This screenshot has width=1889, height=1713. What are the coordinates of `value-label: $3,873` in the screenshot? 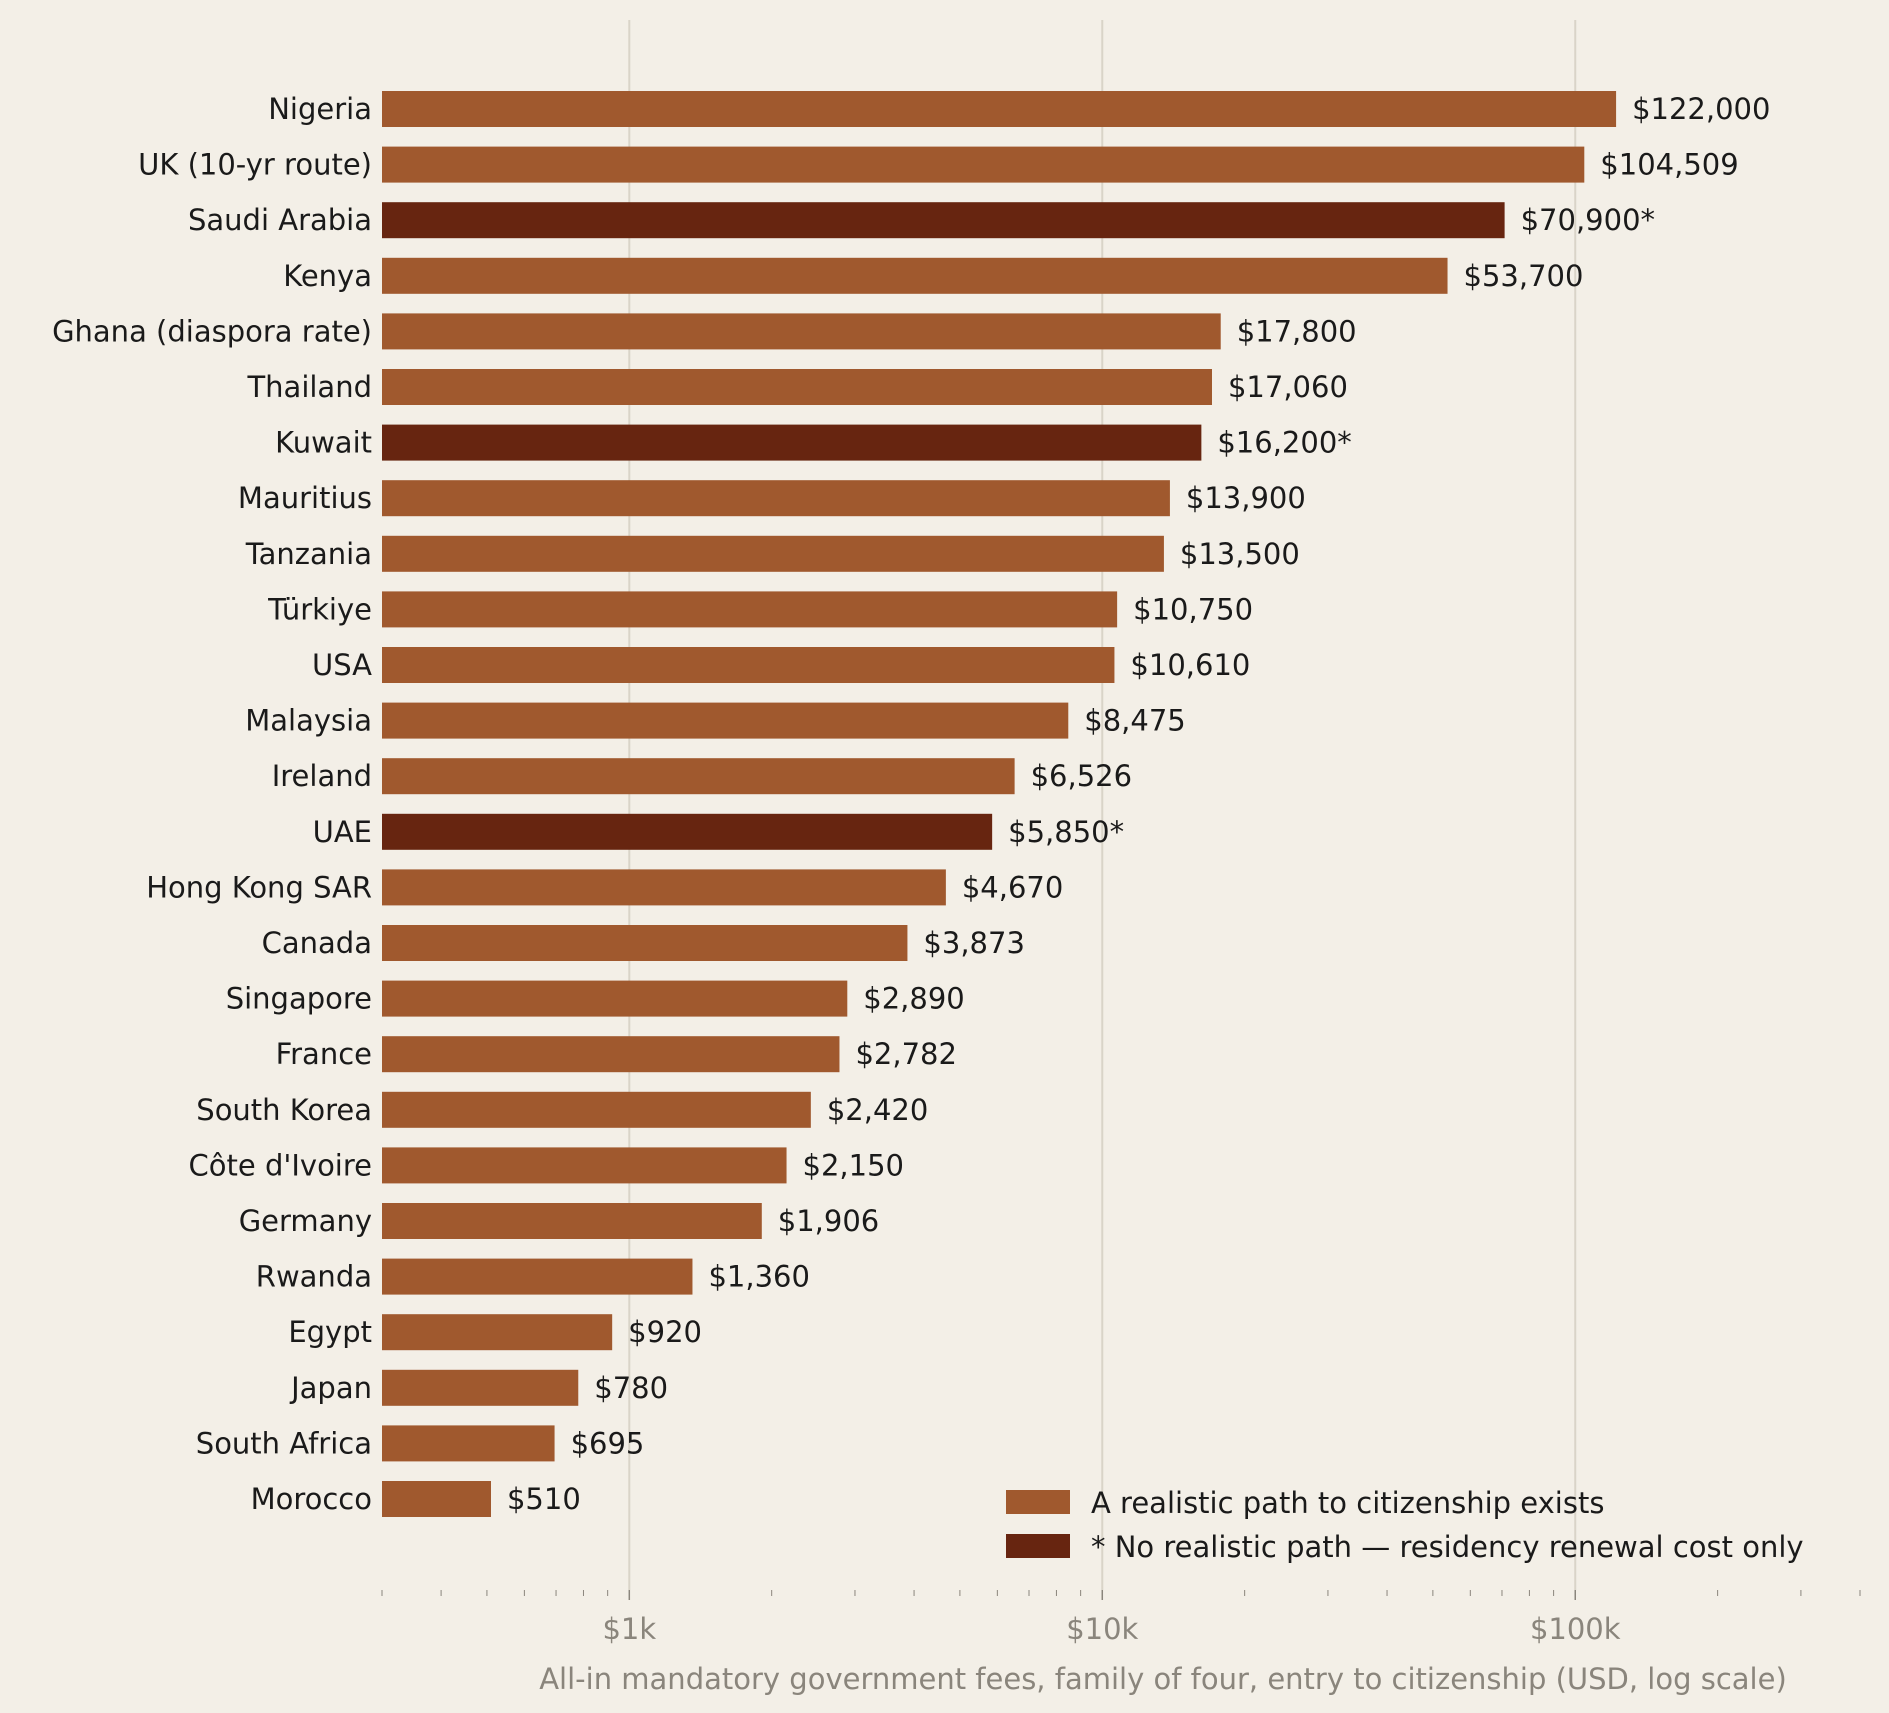 It's located at (973, 943).